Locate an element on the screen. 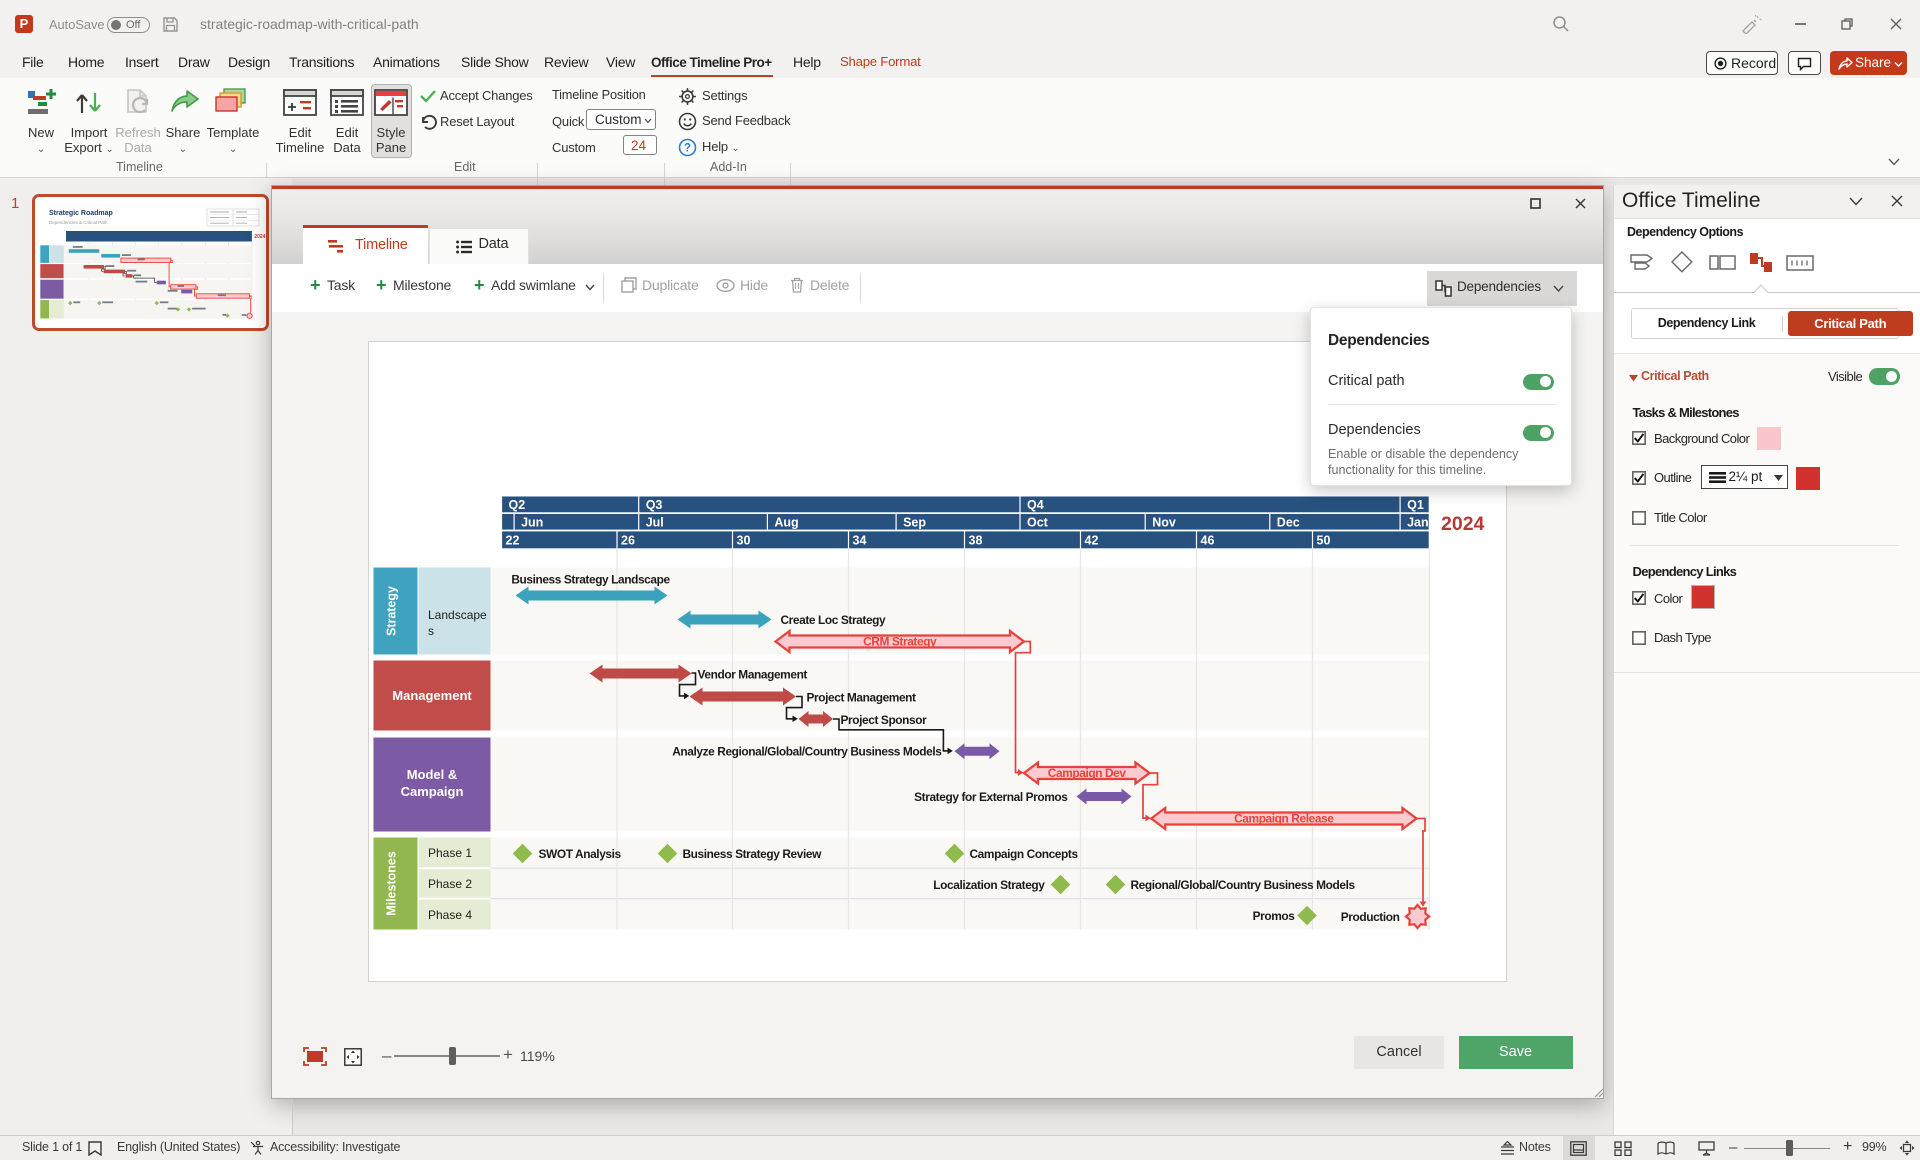 This screenshot has height=1160, width=1920. svg-text: SWOT Analysis is located at coordinates (580, 854).